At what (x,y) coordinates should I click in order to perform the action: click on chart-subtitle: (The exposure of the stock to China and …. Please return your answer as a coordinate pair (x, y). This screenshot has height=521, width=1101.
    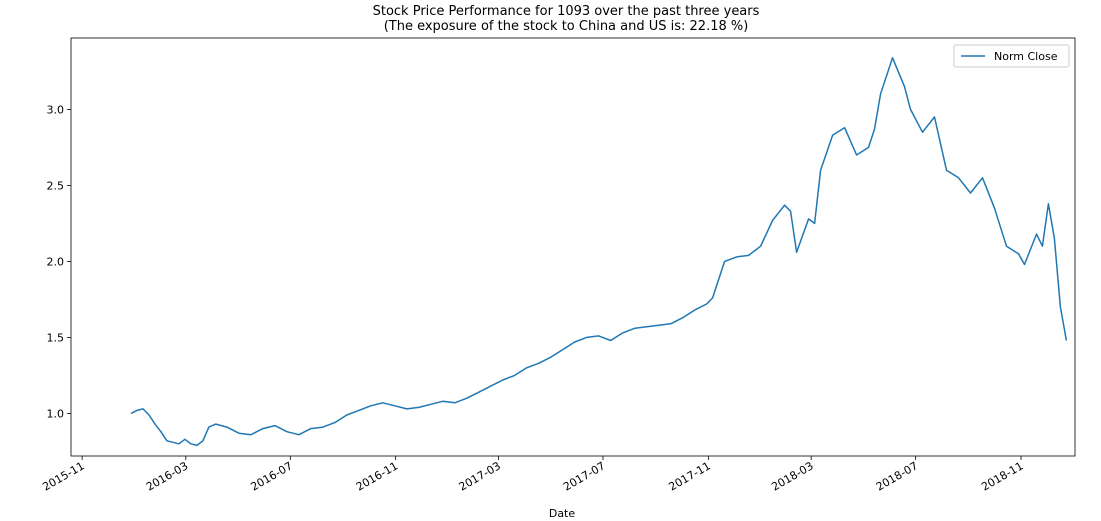
    Looking at the image, I should click on (566, 26).